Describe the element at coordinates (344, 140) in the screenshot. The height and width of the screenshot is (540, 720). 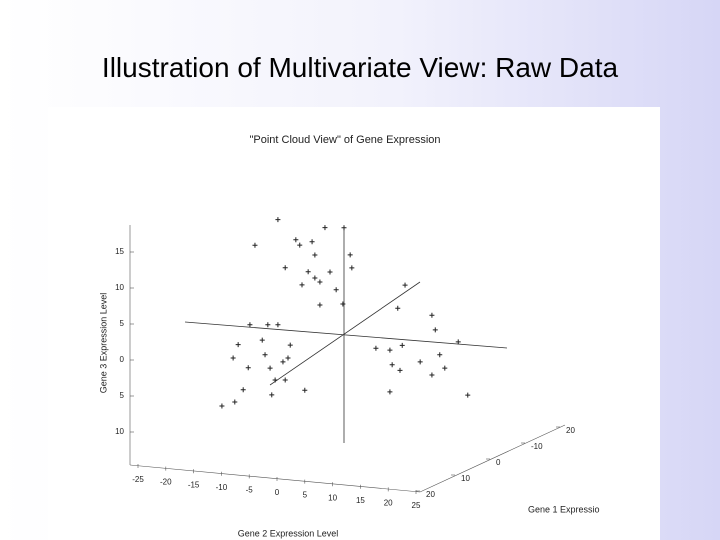
I see `chart-title: "Point Cloud View" of Gene Expression` at that location.